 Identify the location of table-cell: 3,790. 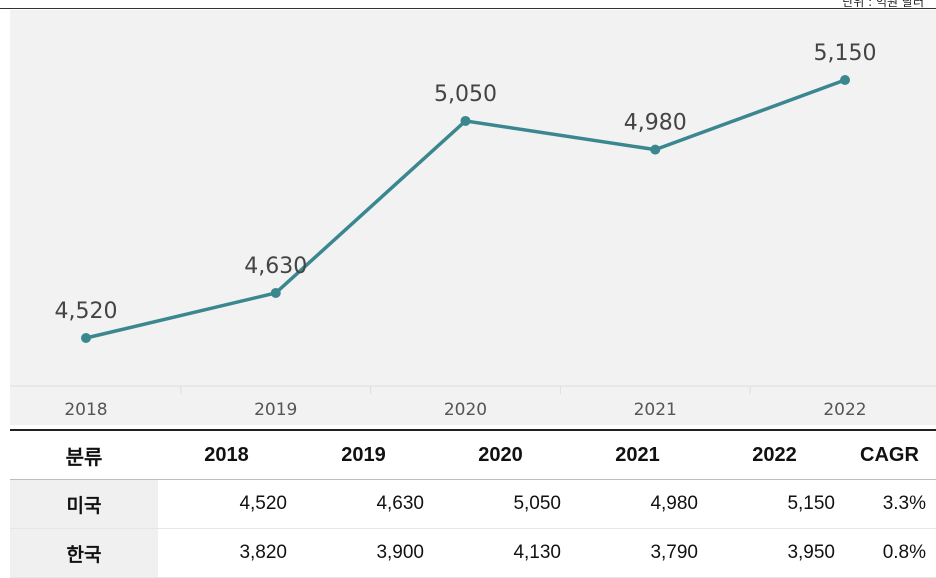
(637, 553).